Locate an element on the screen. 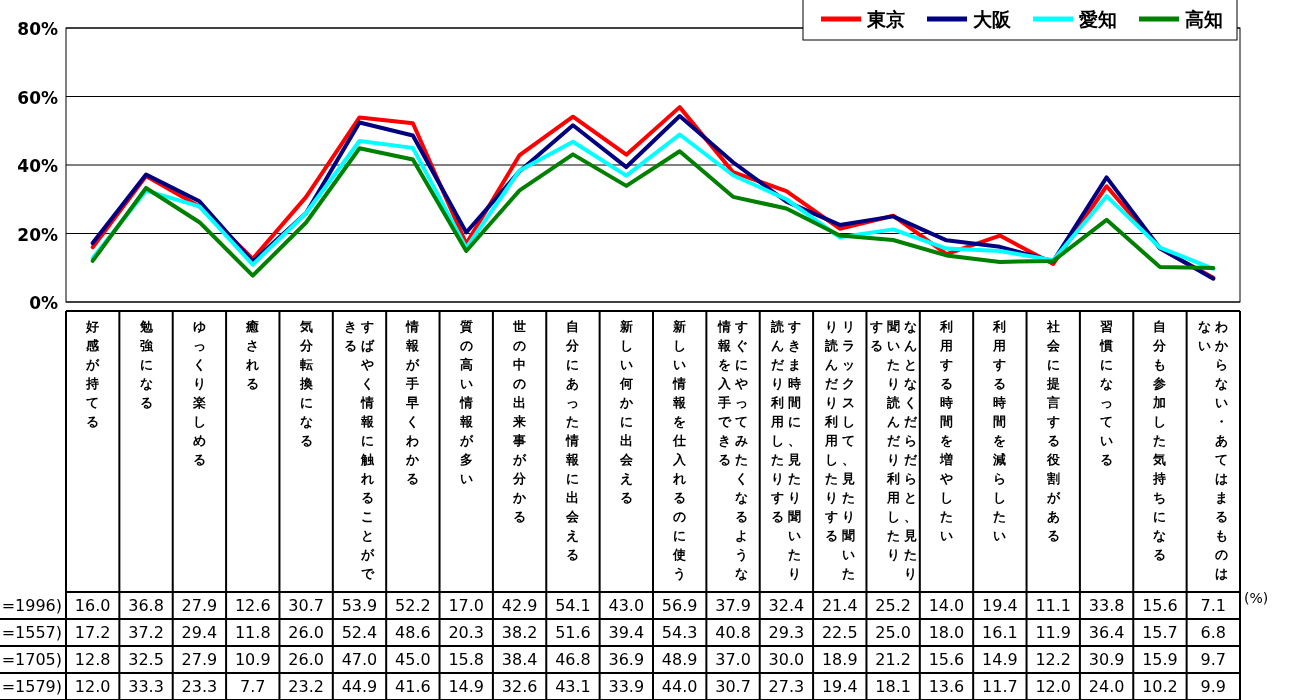 The image size is (1305, 700). data-label: 32.4 is located at coordinates (786, 606).